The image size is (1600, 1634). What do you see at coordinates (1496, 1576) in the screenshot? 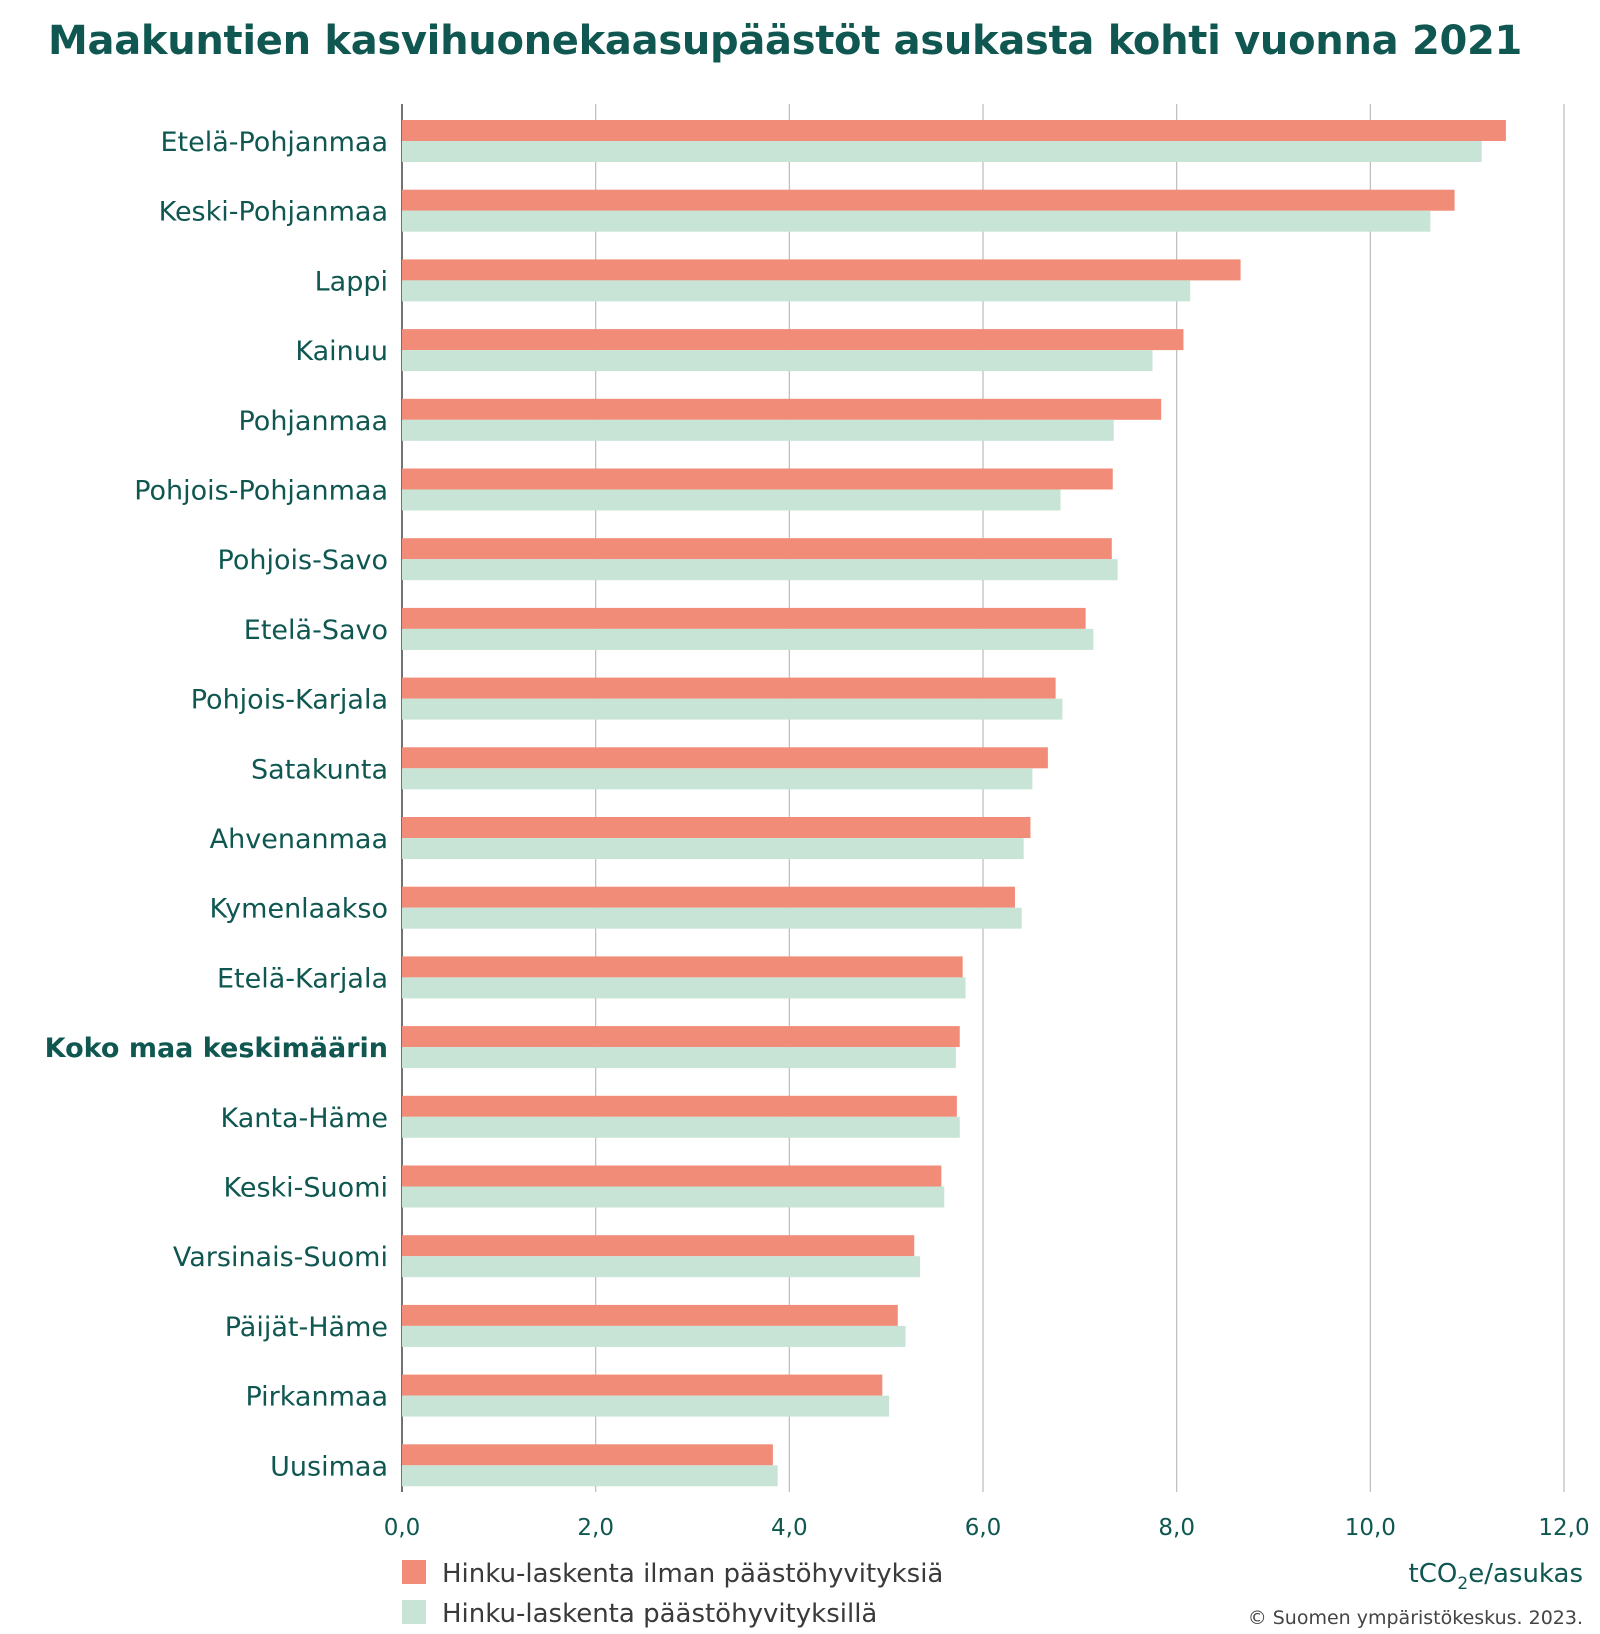
I see `x-axis-unit-label: tCO2e/asukas` at bounding box center [1496, 1576].